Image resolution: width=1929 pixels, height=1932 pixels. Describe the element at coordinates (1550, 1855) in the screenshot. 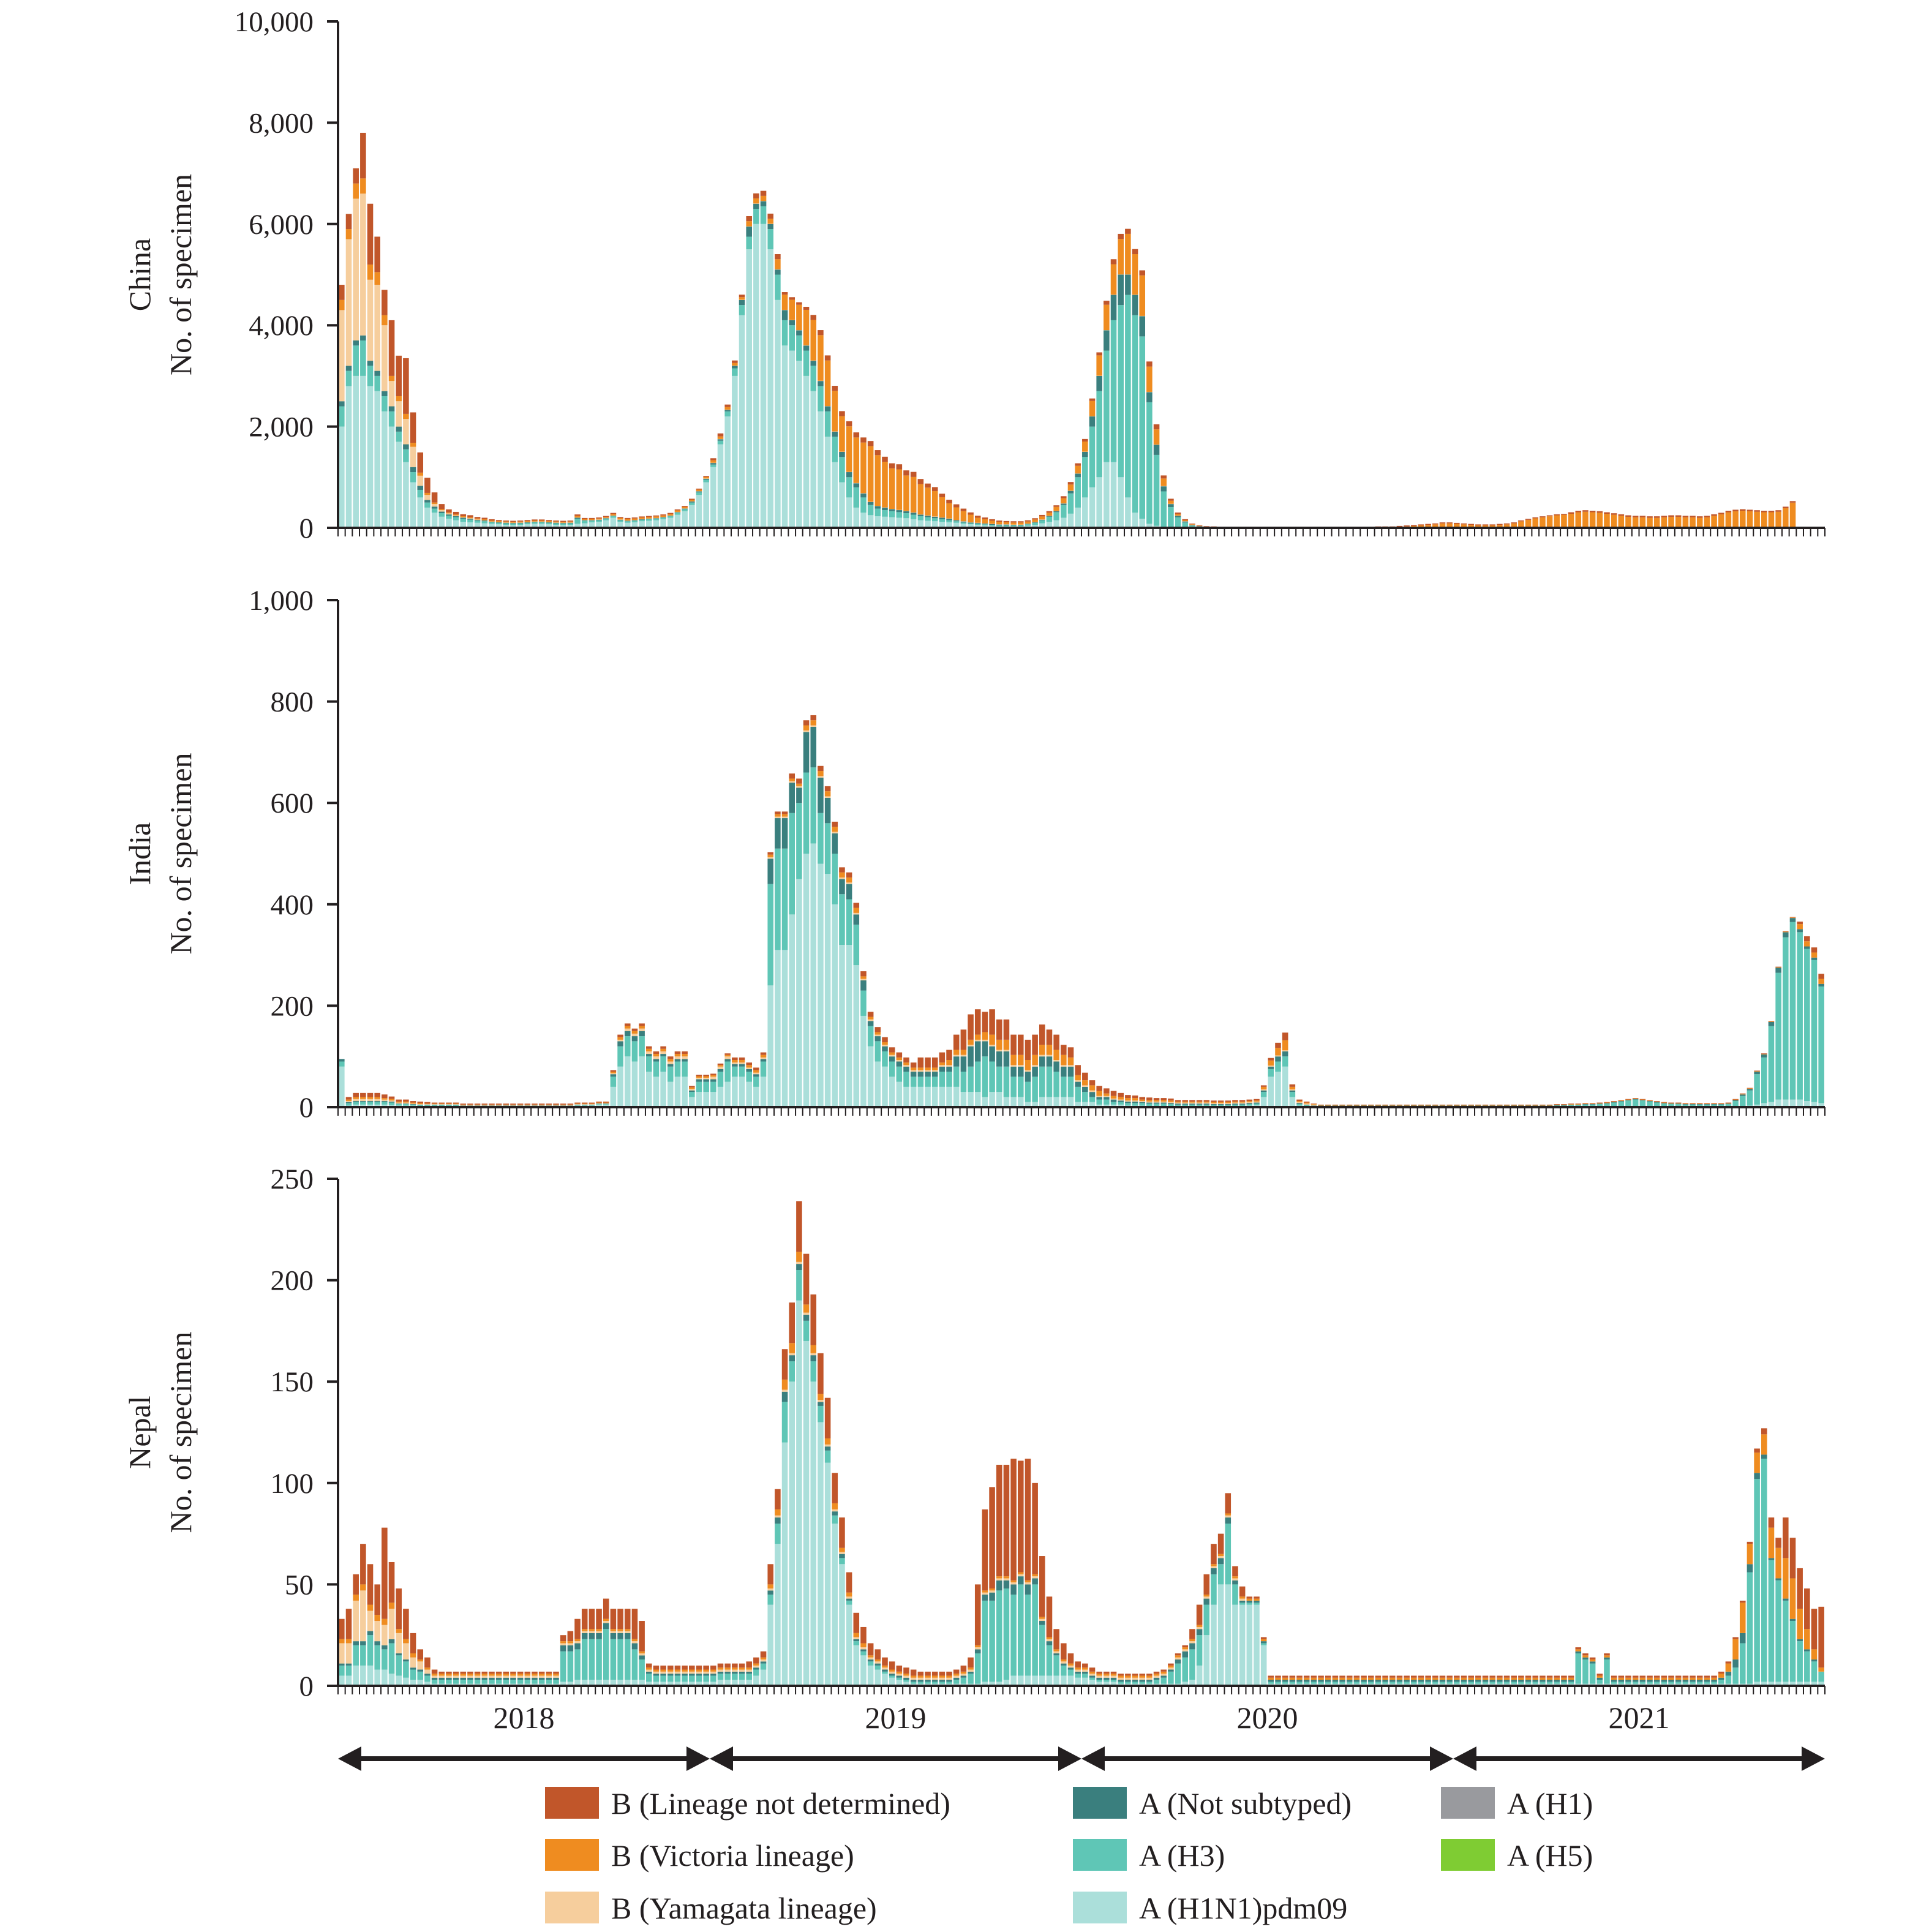

I see `legend-label: A (H5)` at that location.